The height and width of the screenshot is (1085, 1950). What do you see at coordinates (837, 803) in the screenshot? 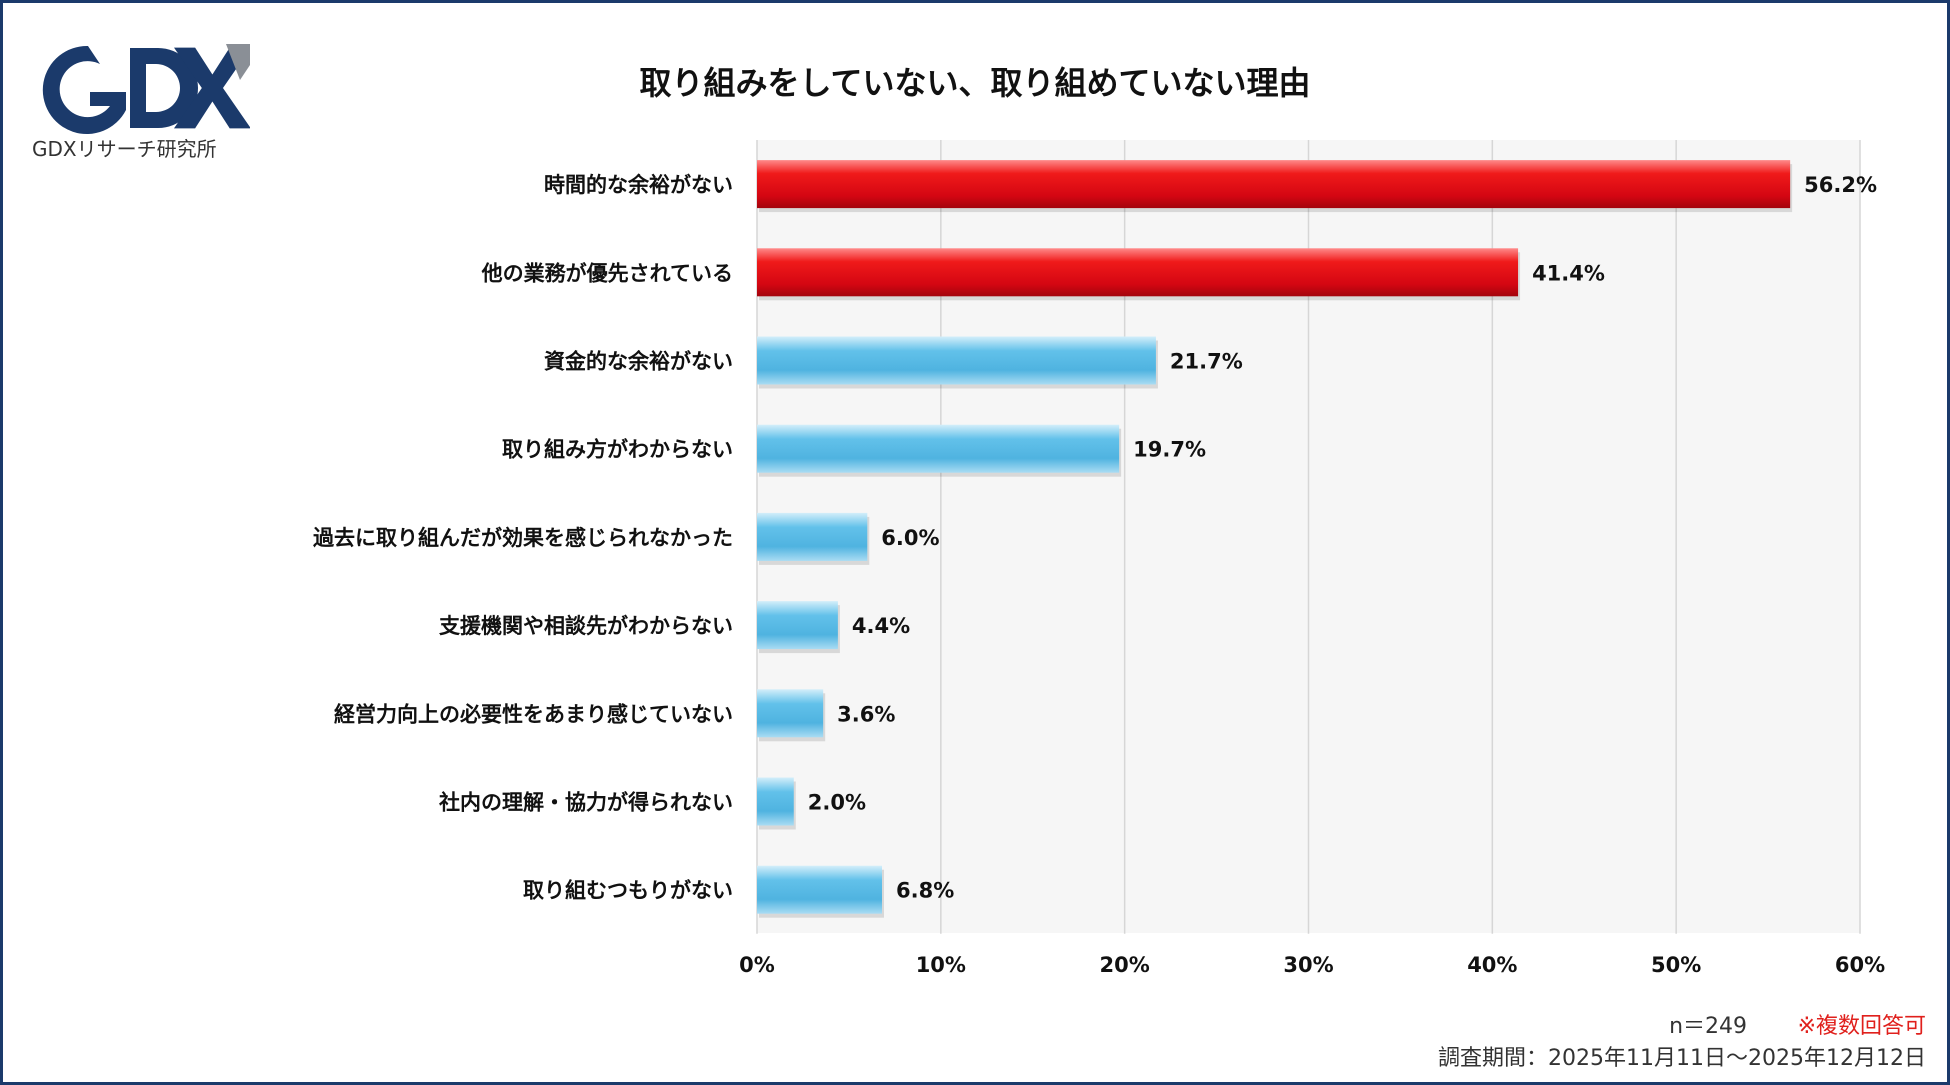
I see `value-label: 2.0%` at bounding box center [837, 803].